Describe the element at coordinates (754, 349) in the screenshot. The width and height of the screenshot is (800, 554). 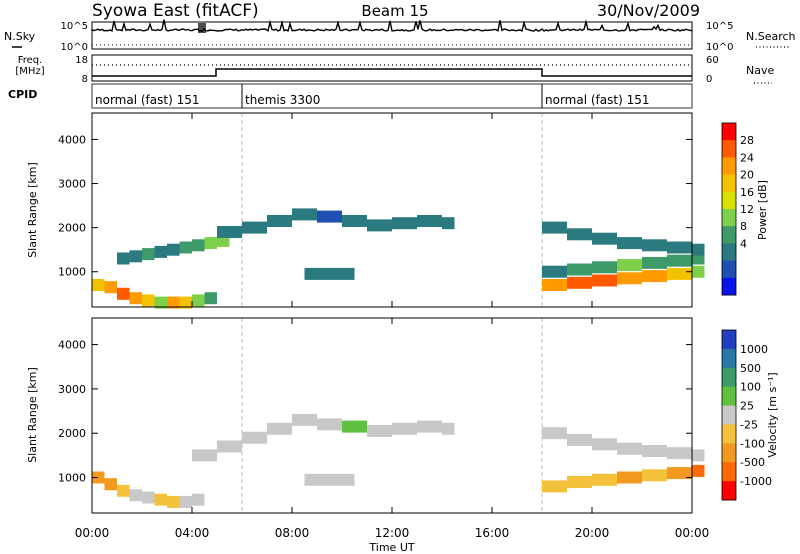
I see `colorbar-tick-label: 1000` at that location.